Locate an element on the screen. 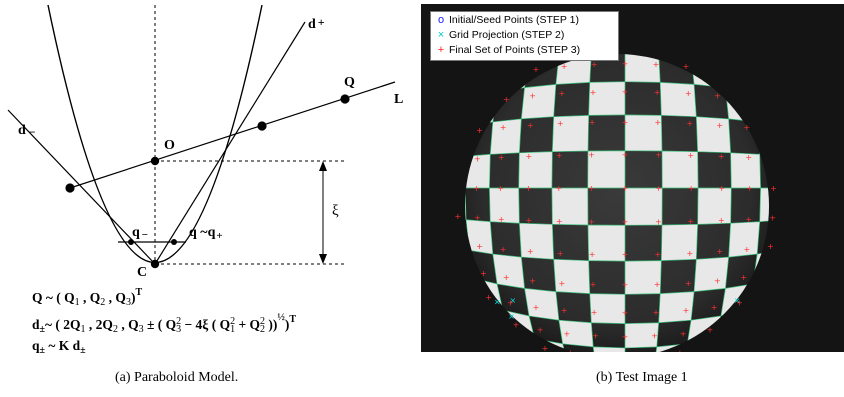  label-d-plus: d + is located at coordinates (316, 23).